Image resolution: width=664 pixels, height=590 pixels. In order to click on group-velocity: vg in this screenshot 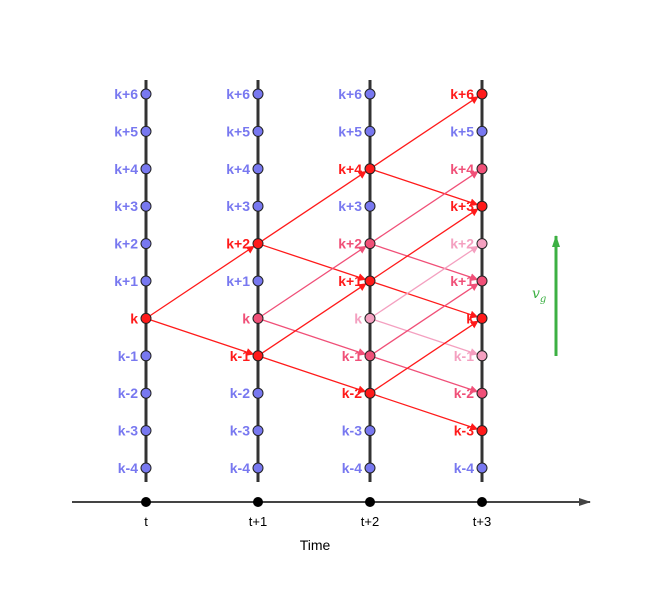, I will do `click(546, 295)`.